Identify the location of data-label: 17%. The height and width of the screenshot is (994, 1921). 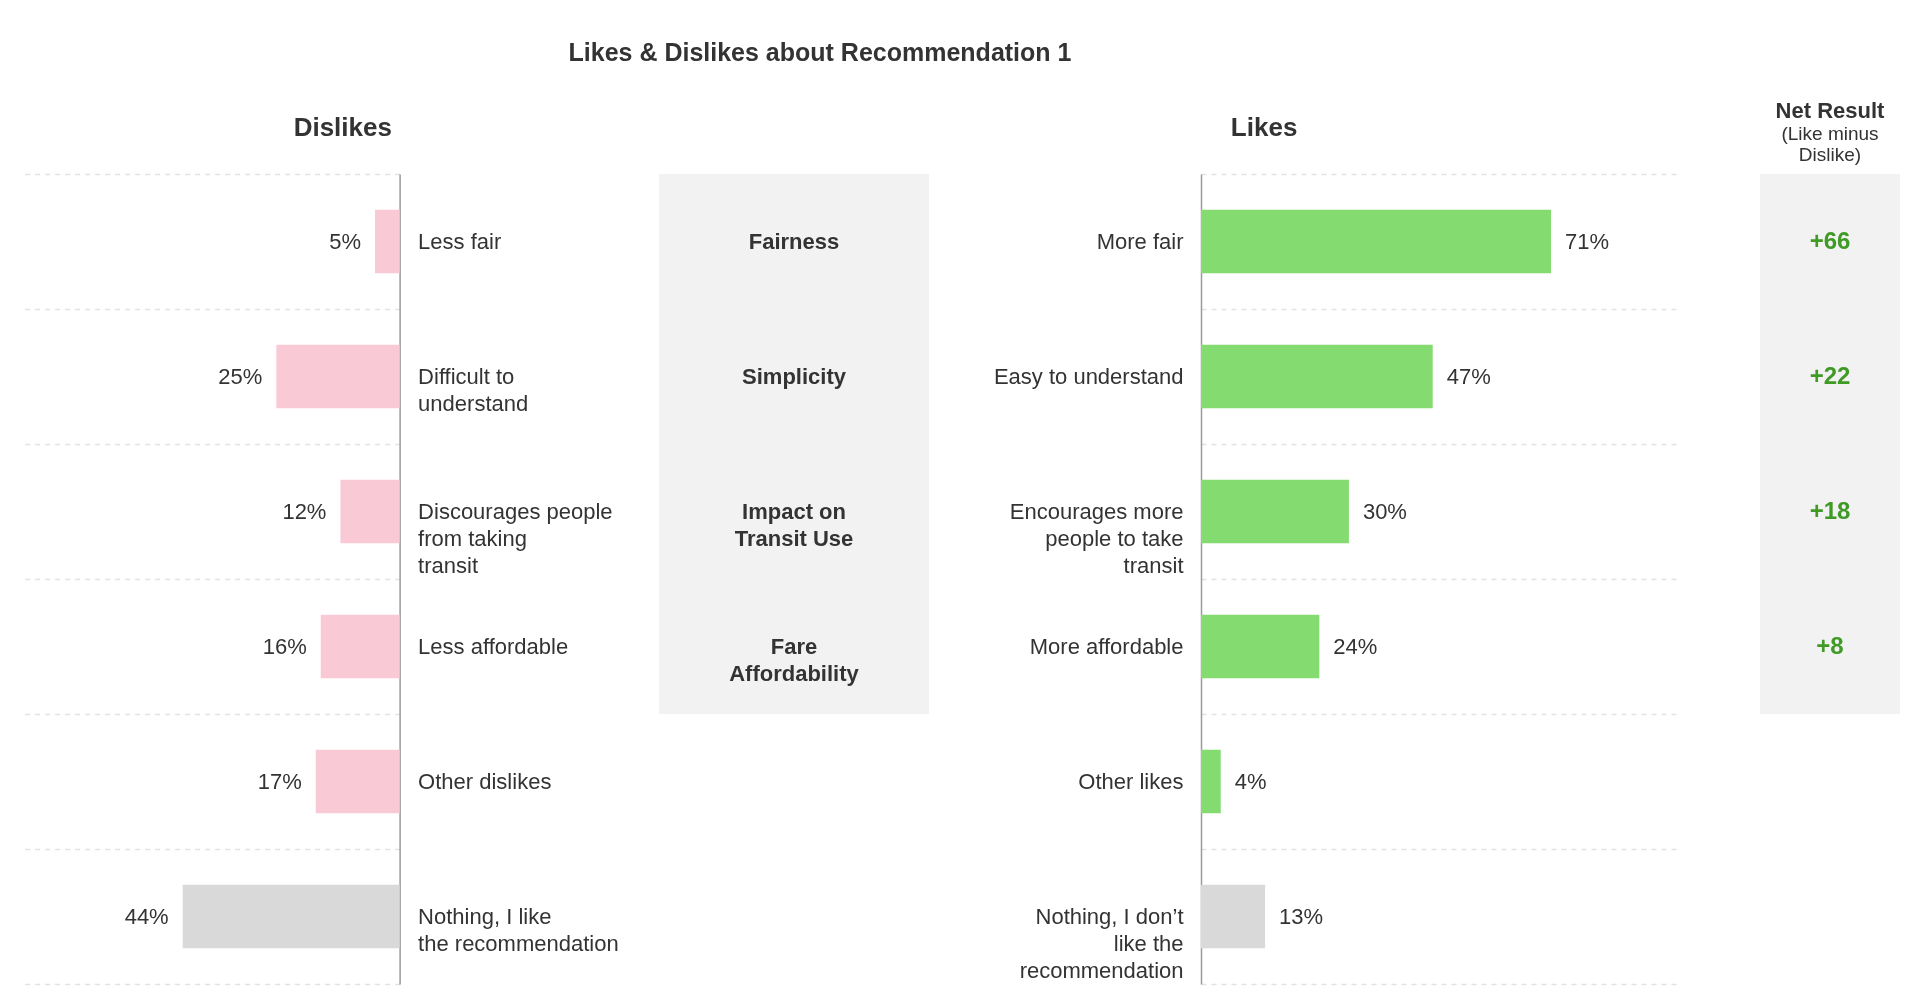
(279, 781).